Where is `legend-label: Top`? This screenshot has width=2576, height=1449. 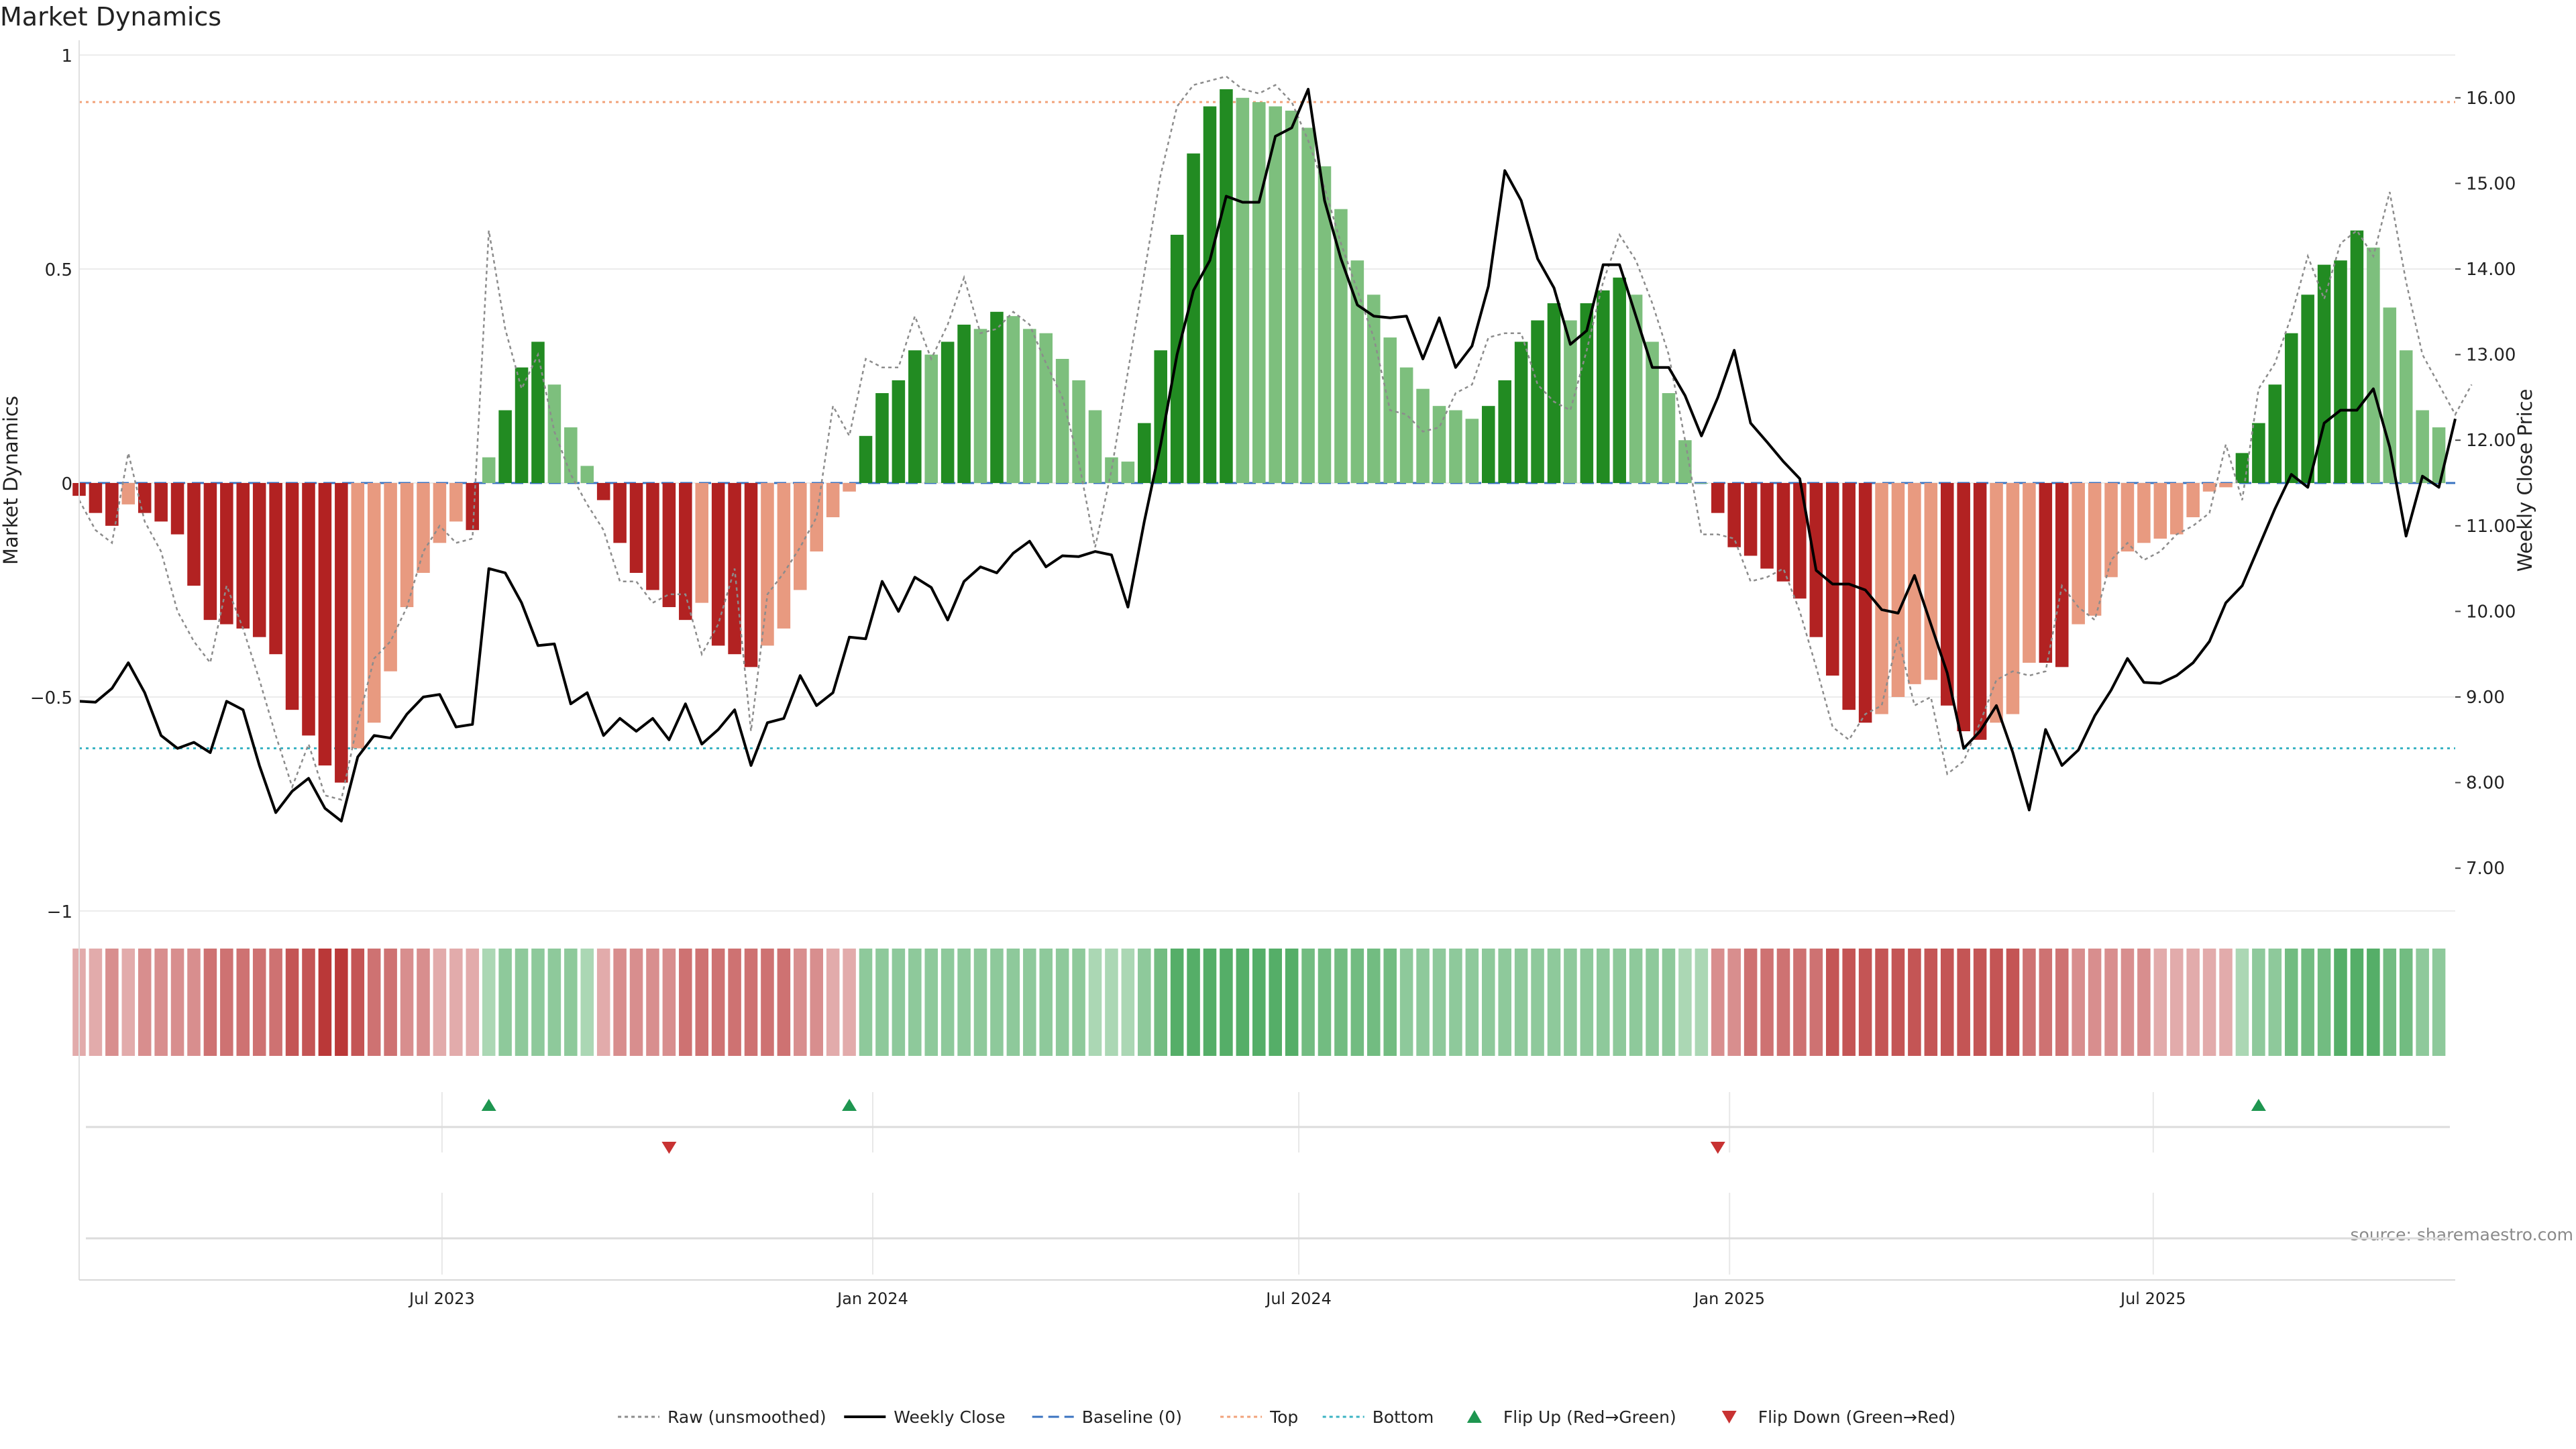
legend-label: Top is located at coordinates (1283, 1417).